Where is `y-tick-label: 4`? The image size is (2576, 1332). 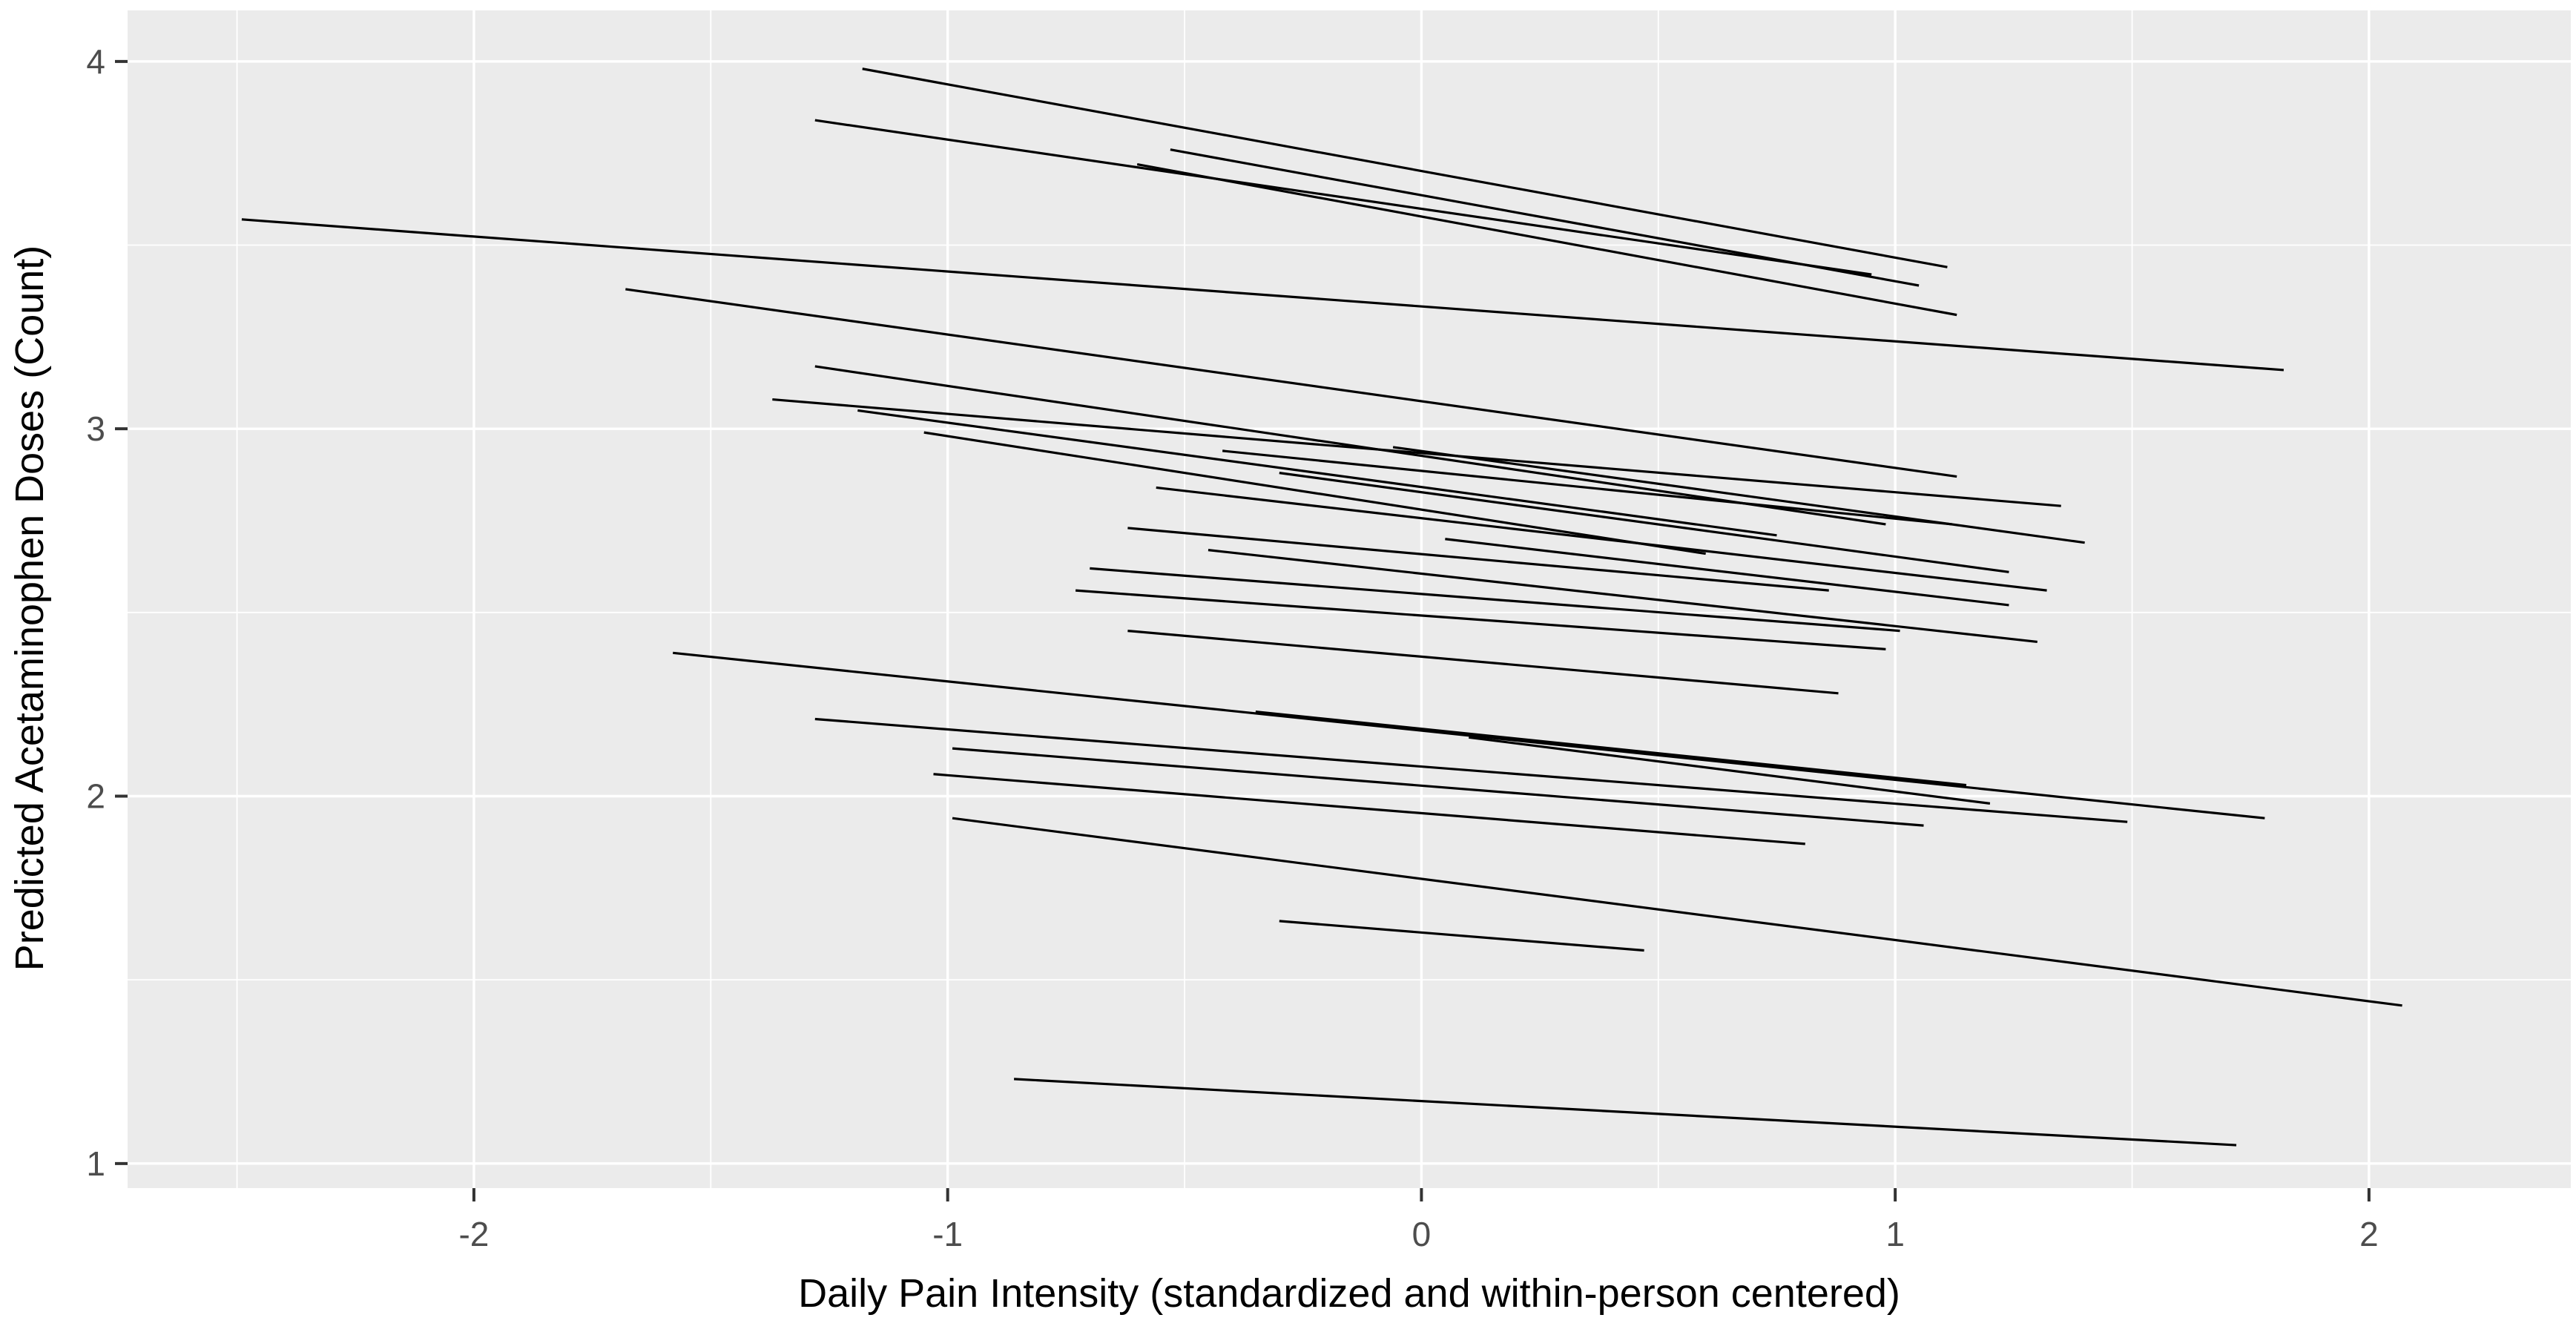 y-tick-label: 4 is located at coordinates (96, 61).